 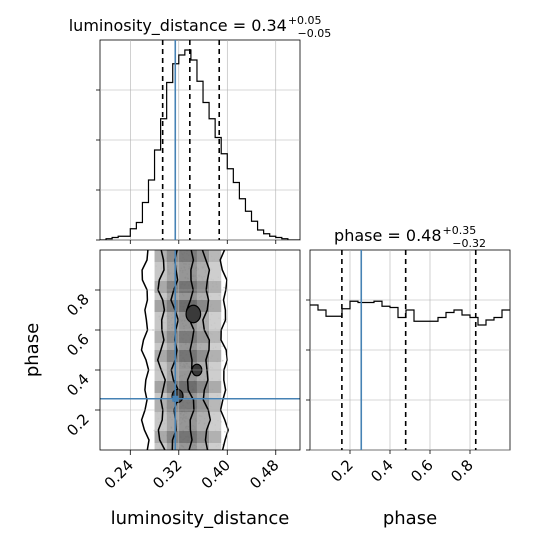 I want to click on joint-density-panel, so click(x=200, y=350).